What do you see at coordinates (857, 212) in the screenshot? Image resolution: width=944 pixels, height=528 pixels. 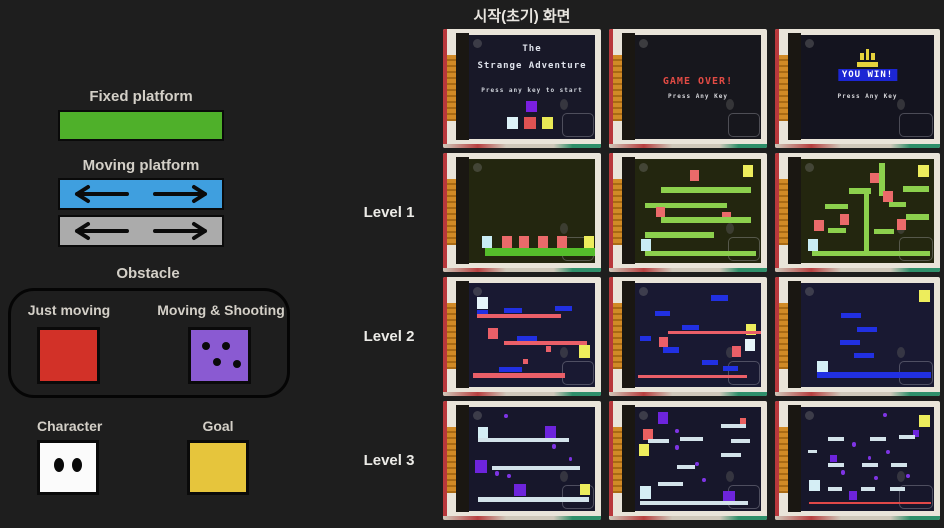 I see `lcd-module-level1-c` at bounding box center [857, 212].